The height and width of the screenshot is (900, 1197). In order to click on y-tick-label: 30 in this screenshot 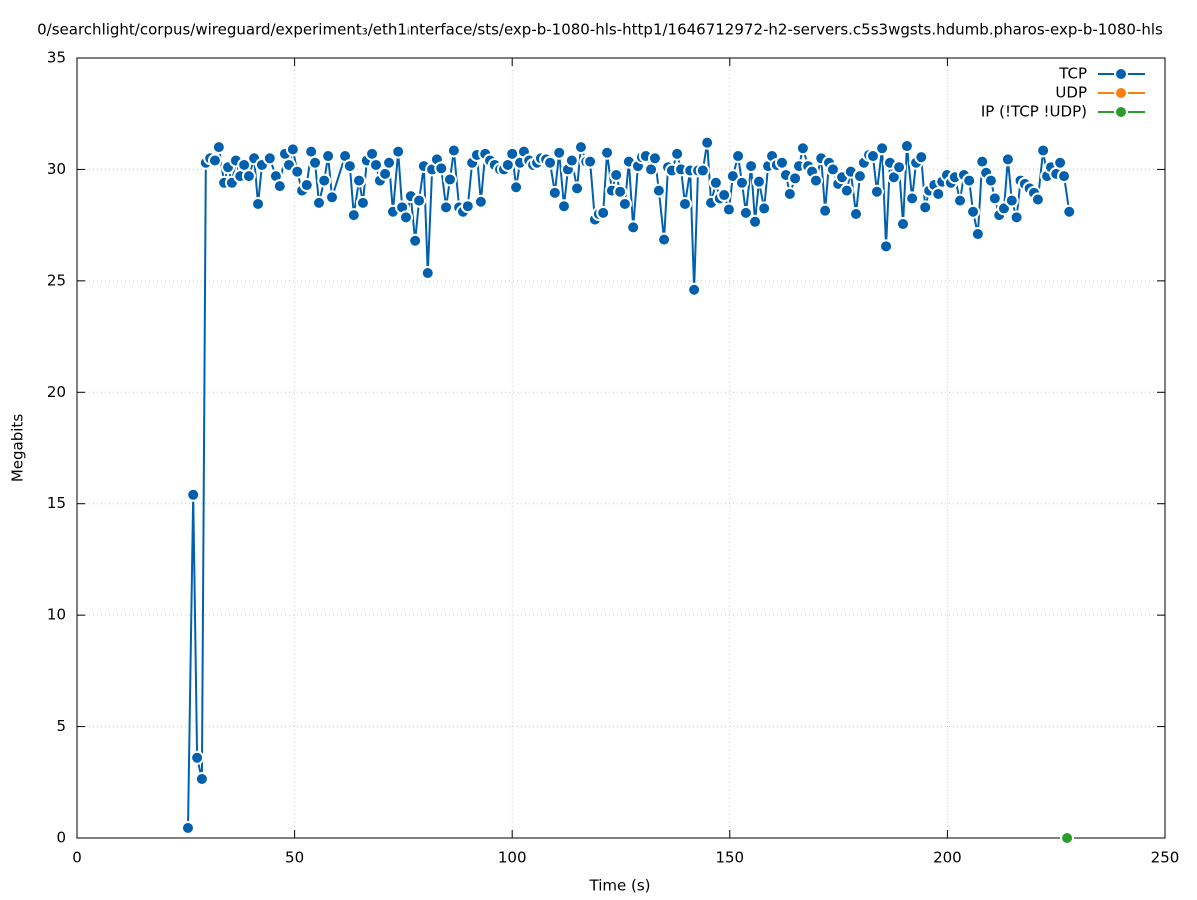, I will do `click(56, 169)`.